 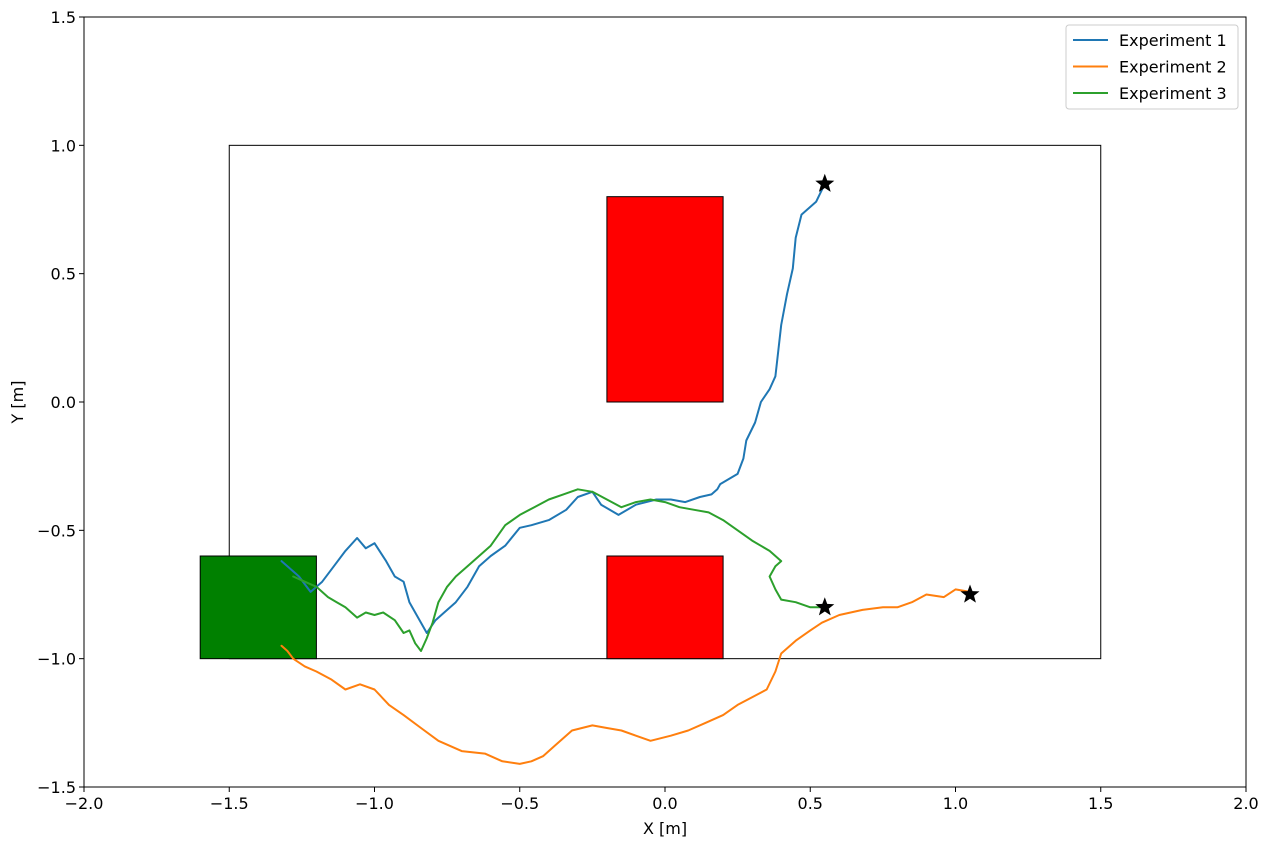 What do you see at coordinates (84, 803) in the screenshot?
I see `x-tick-label: −2.0` at bounding box center [84, 803].